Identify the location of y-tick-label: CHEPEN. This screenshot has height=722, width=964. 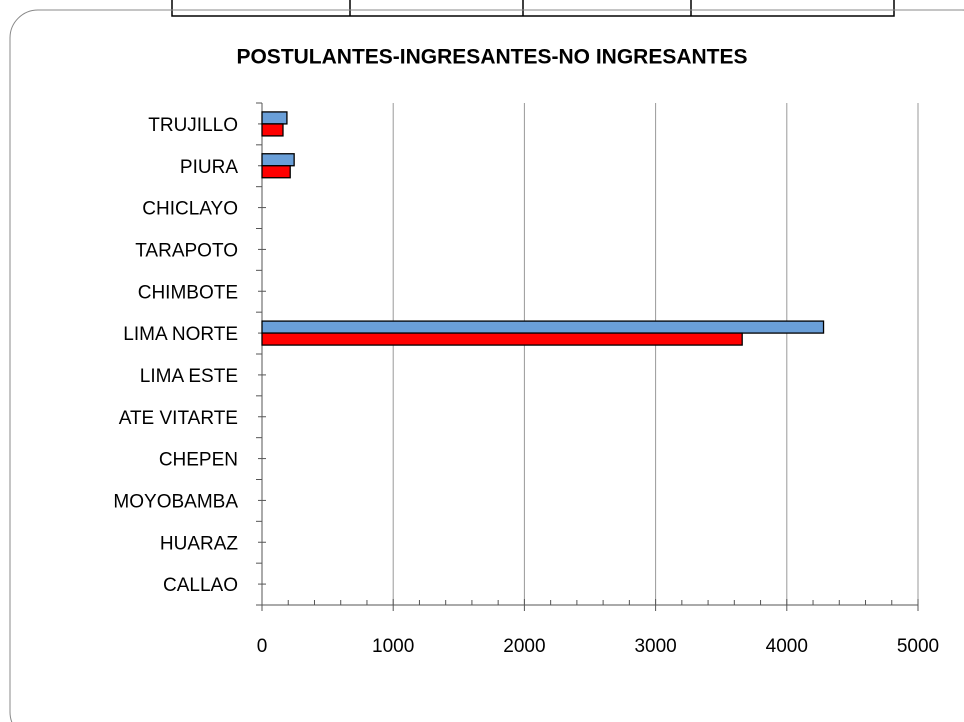
(198, 460).